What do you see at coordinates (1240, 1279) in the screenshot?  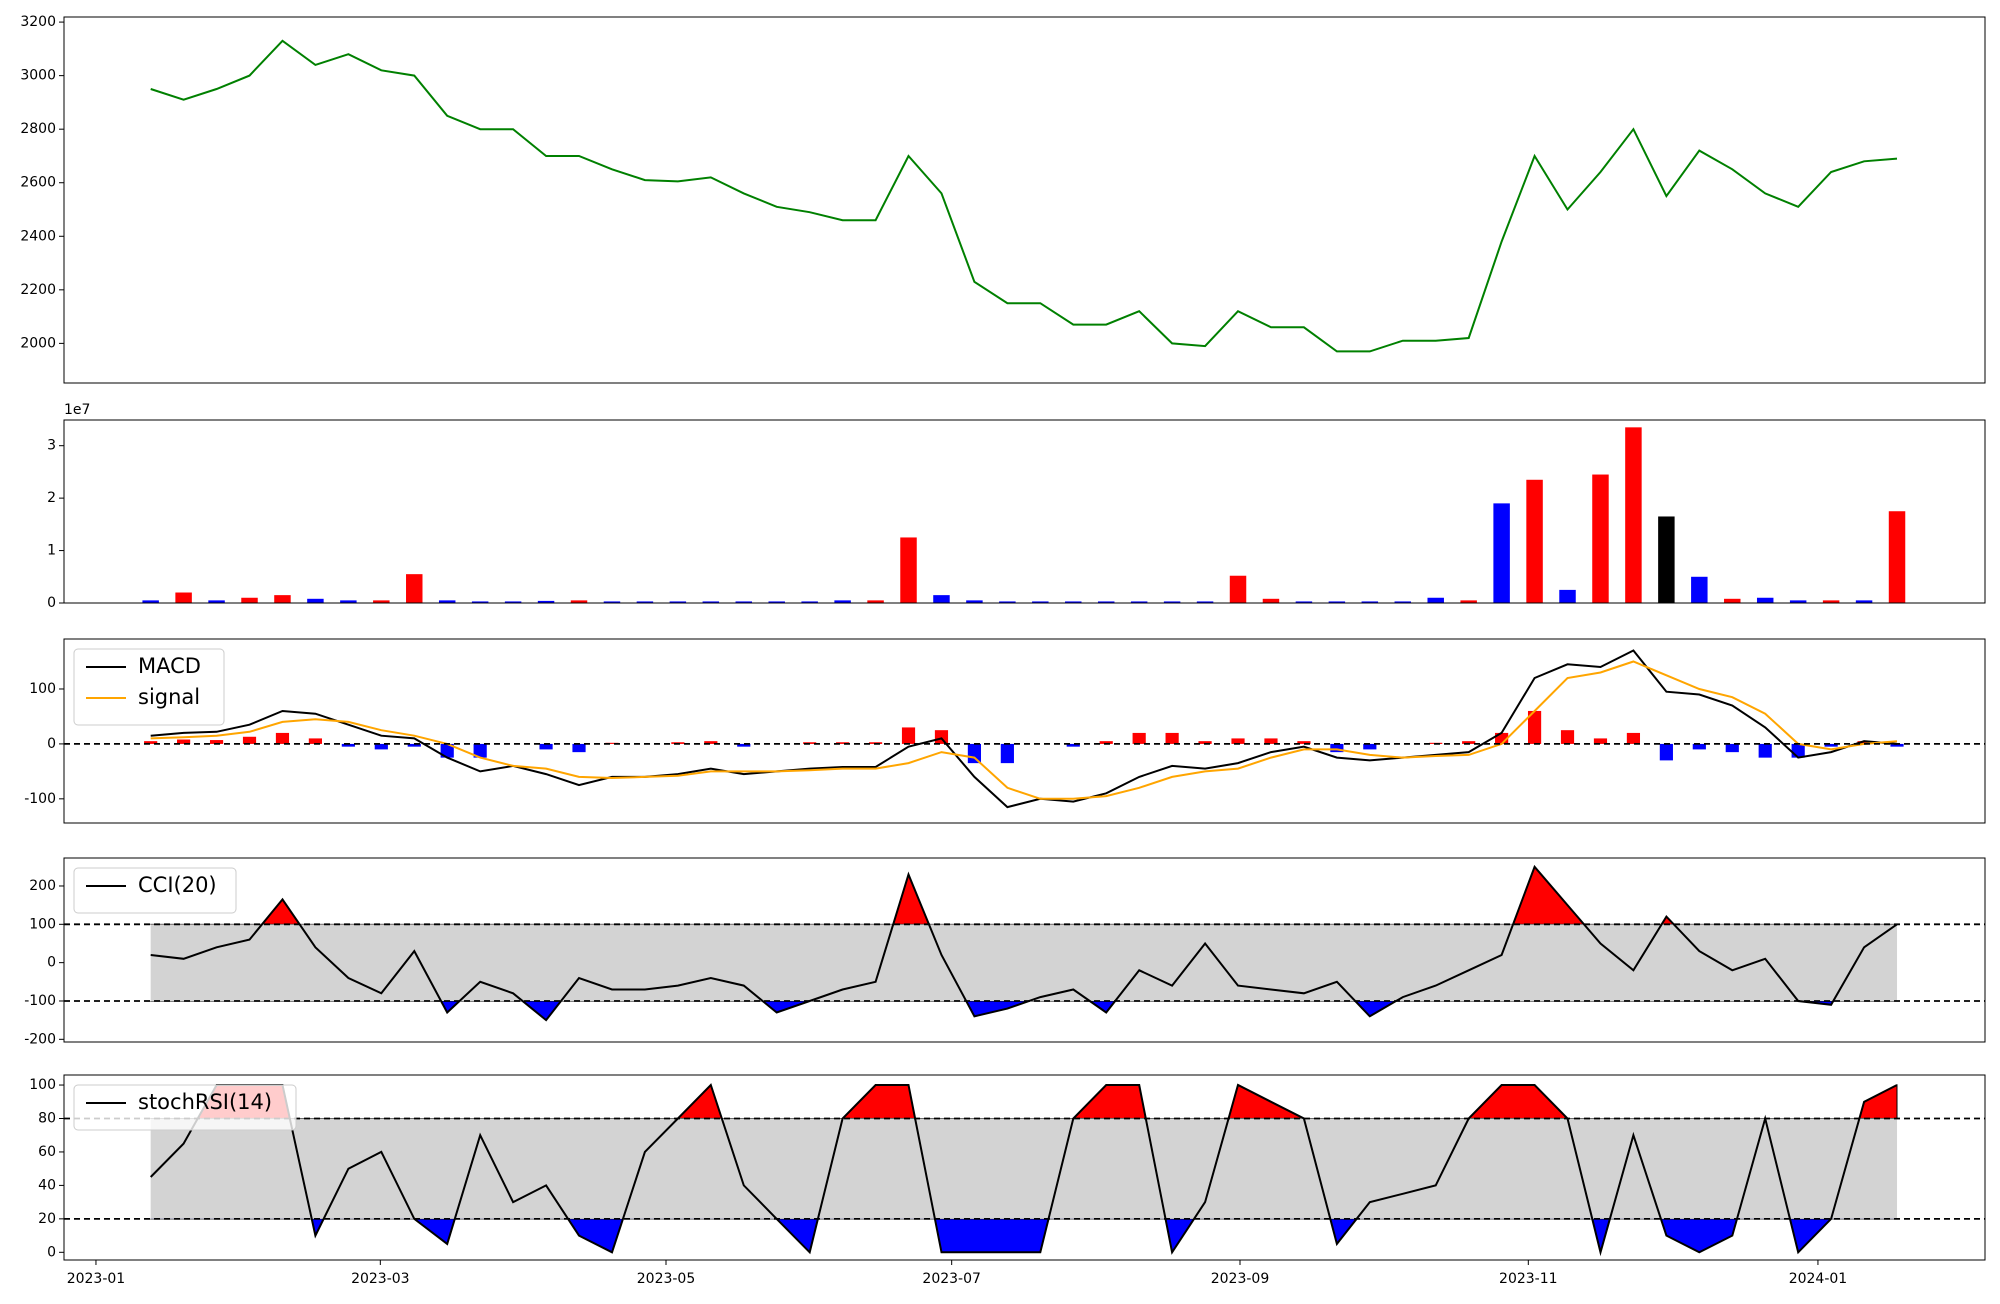 I see `x-tick-label: 2023-09` at bounding box center [1240, 1279].